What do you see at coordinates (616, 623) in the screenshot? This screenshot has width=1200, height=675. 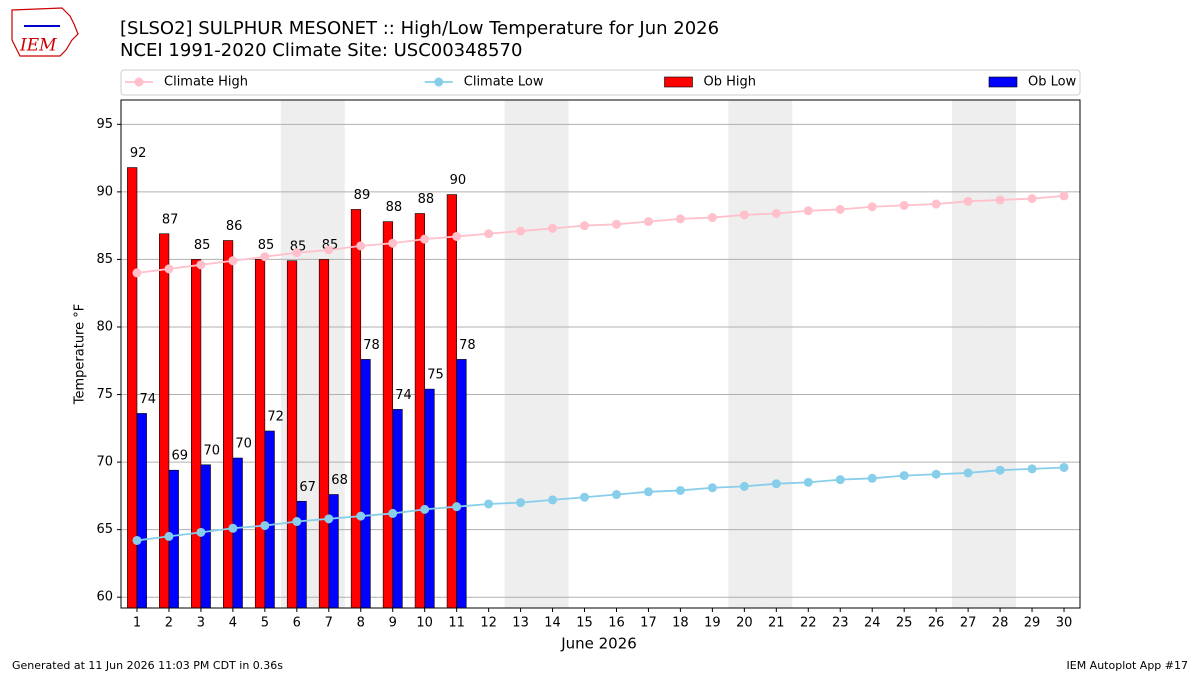 I see `x-tick-label: 16` at bounding box center [616, 623].